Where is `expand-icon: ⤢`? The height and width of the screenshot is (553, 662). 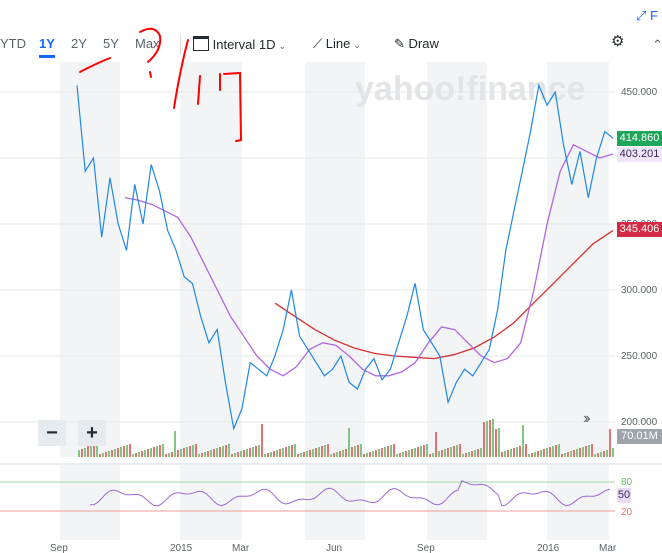
expand-icon: ⤢ is located at coordinates (641, 15).